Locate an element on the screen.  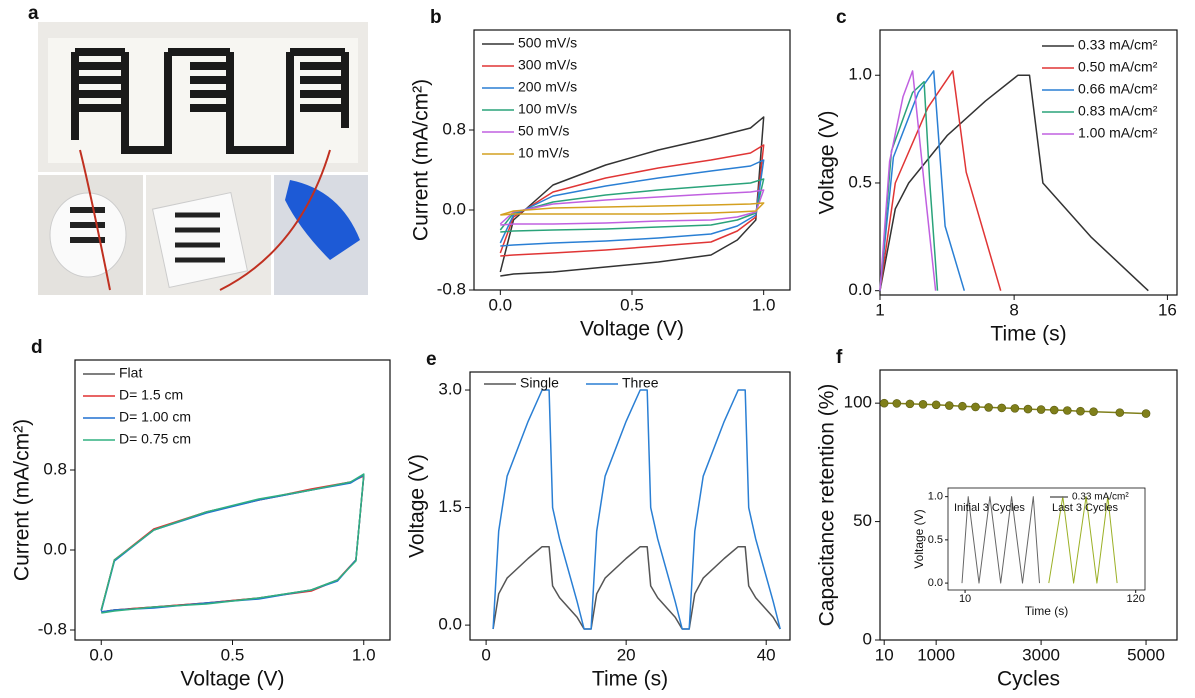
bent-electrode is located at coordinates (200, 237).